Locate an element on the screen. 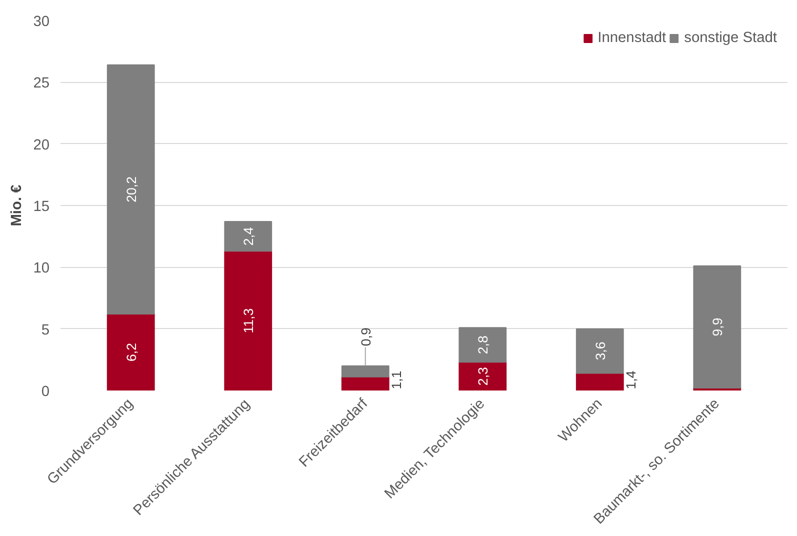  data-label: 6,2 is located at coordinates (131, 352).